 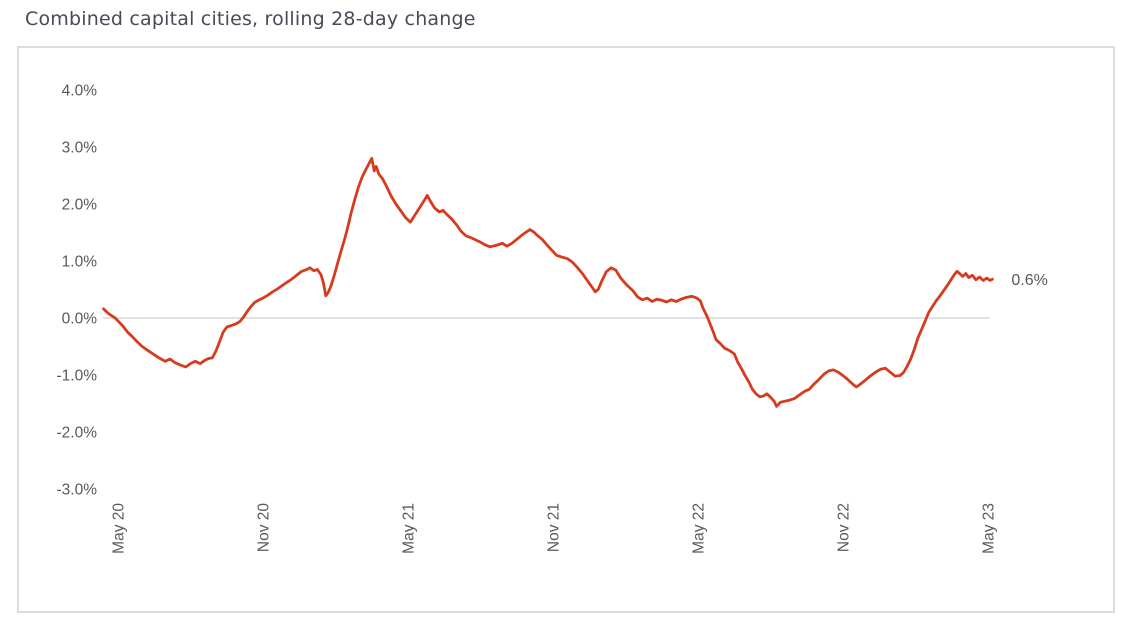 I want to click on x-axis-tick-label: May 22, so click(x=699, y=528).